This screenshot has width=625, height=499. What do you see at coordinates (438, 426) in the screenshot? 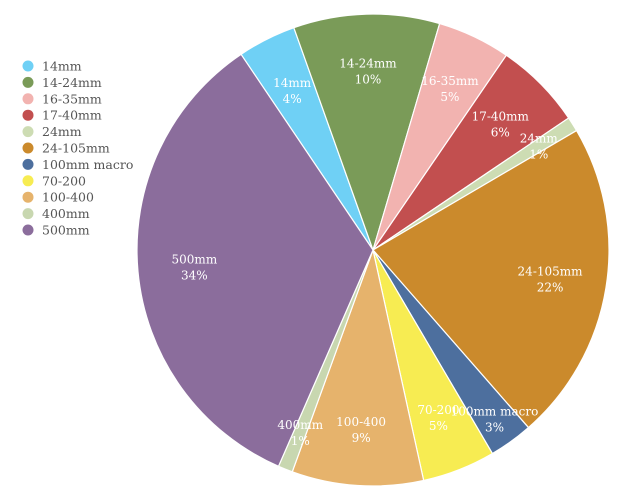
I see `slice-percent-70-200: 5%` at bounding box center [438, 426].